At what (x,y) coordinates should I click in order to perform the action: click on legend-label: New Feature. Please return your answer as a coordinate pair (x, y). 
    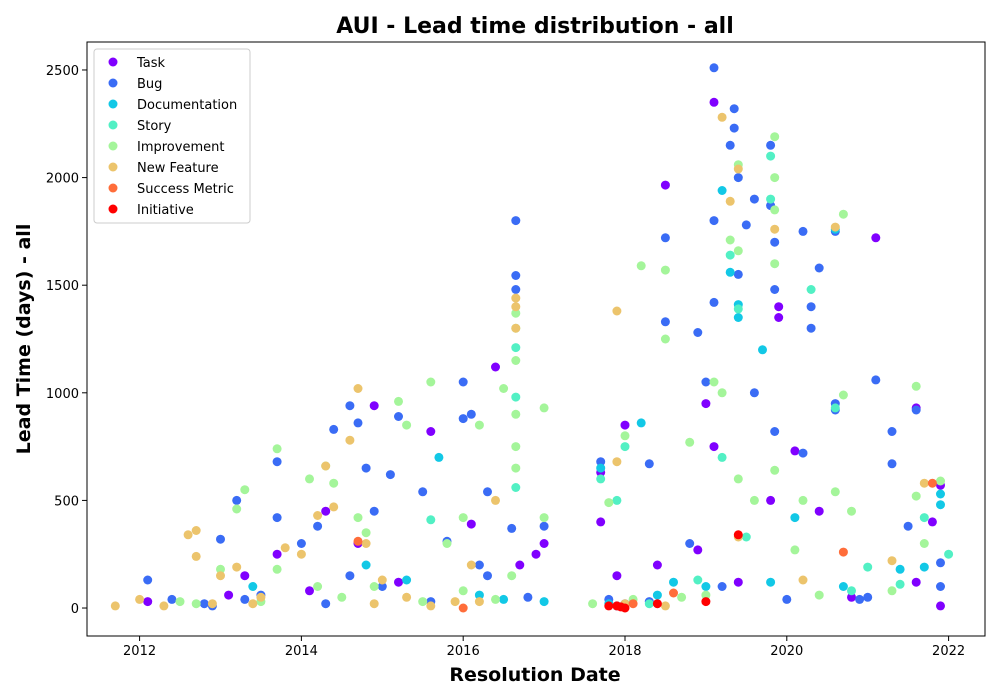
    Looking at the image, I should click on (178, 168).